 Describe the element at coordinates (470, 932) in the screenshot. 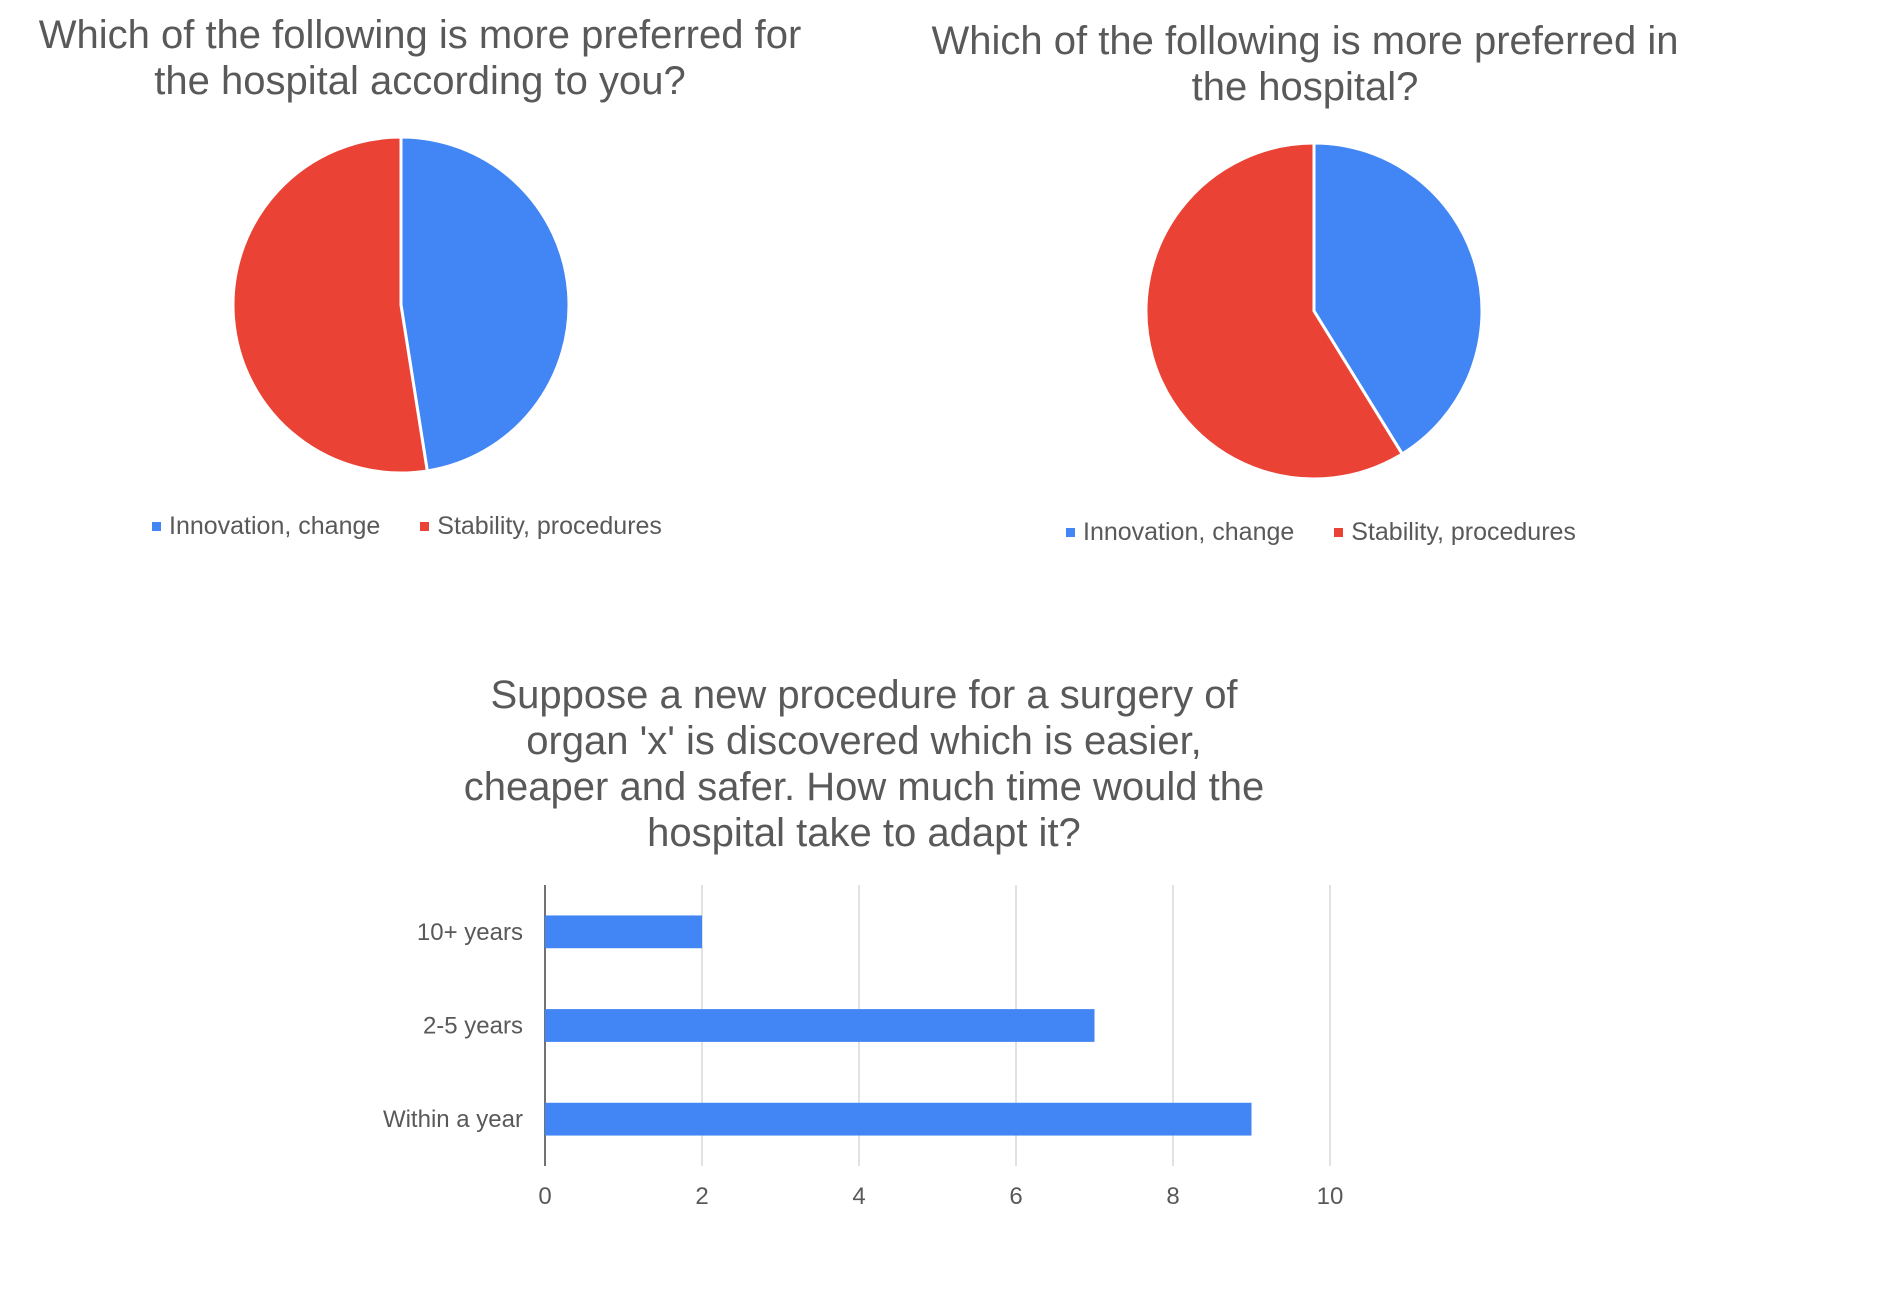

I see `y-category-label: 10+ years` at that location.